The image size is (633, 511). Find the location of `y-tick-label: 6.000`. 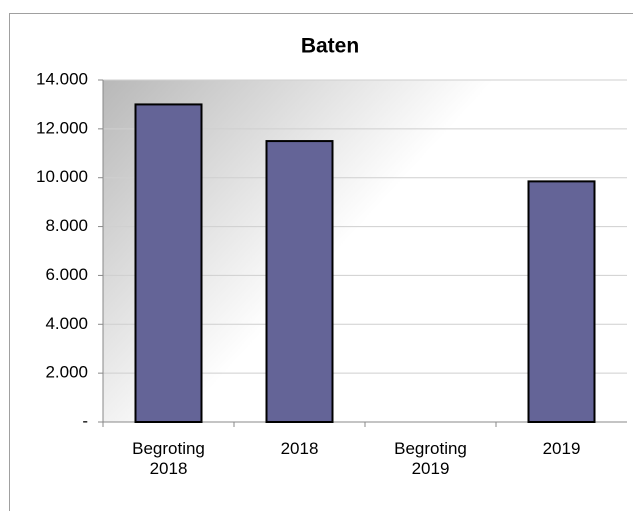

y-tick-label: 6.000 is located at coordinates (66, 274).